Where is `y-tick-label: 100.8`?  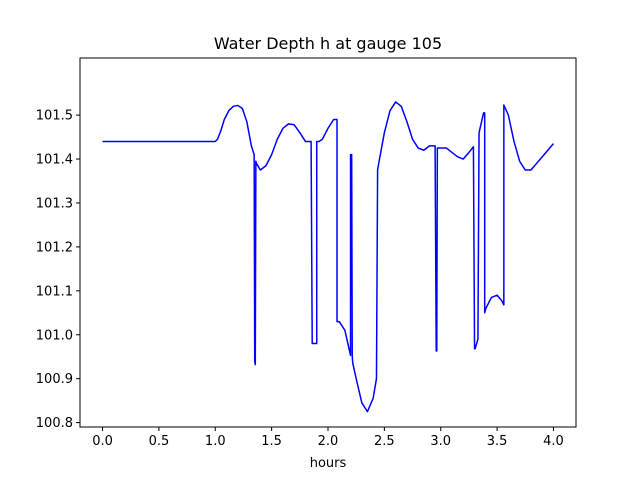
y-tick-label: 100.8 is located at coordinates (54, 423).